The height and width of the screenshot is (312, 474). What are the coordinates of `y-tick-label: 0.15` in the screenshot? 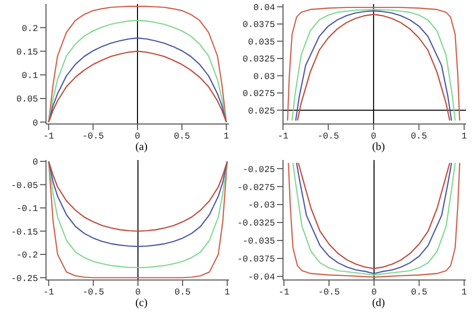 It's located at (27, 52).